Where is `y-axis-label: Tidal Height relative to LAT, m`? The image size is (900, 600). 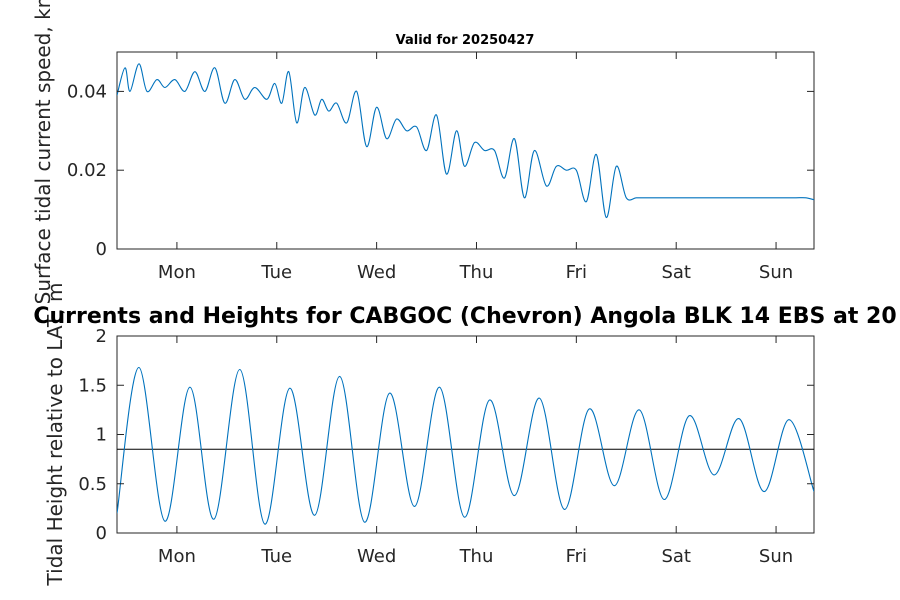
y-axis-label: Tidal Height relative to LAT, m is located at coordinates (55, 435).